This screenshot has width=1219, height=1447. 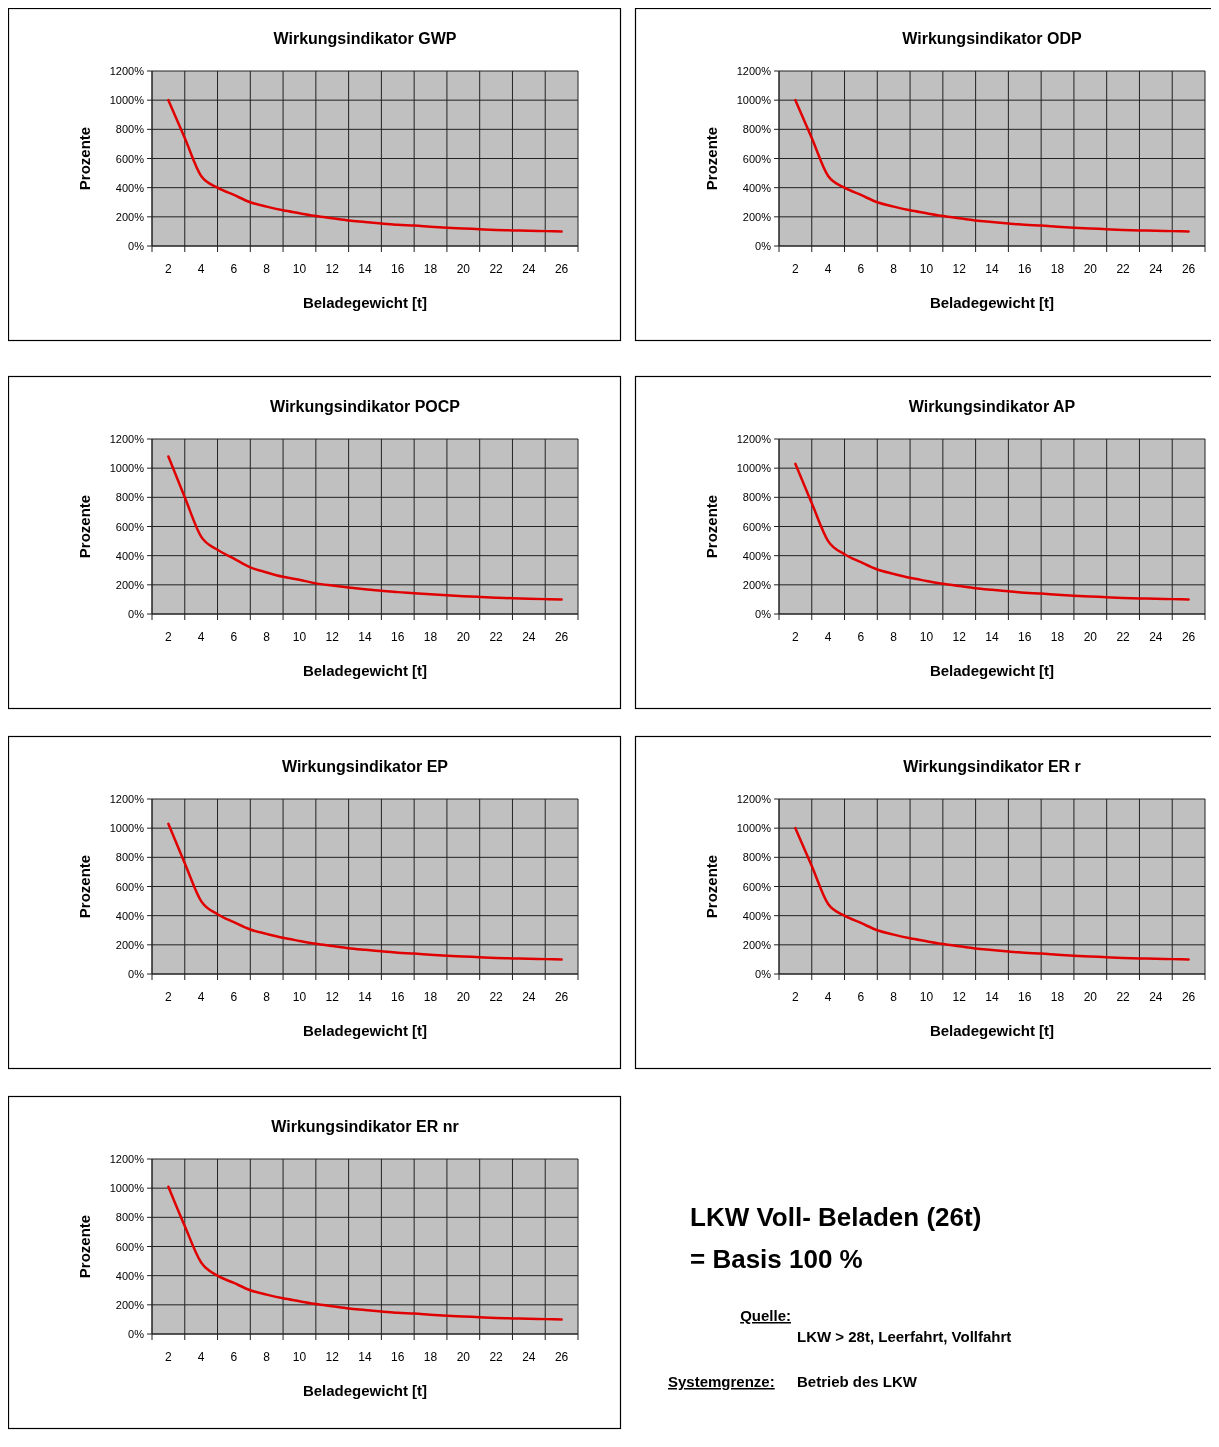 I want to click on chart-title: Wirkungsindikator ODP, so click(x=992, y=38).